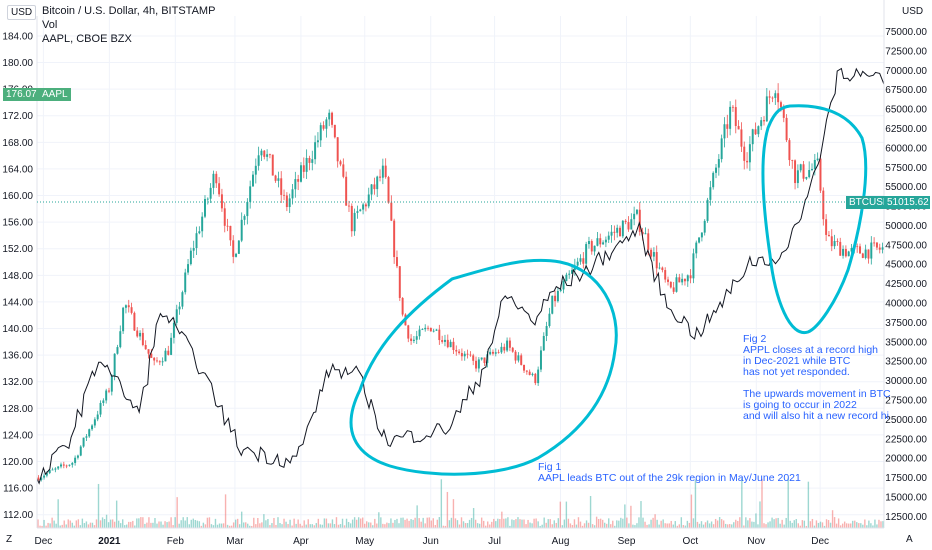 This screenshot has width=932, height=550. I want to click on right-axis-tick-label: 32500.00, so click(906, 362).